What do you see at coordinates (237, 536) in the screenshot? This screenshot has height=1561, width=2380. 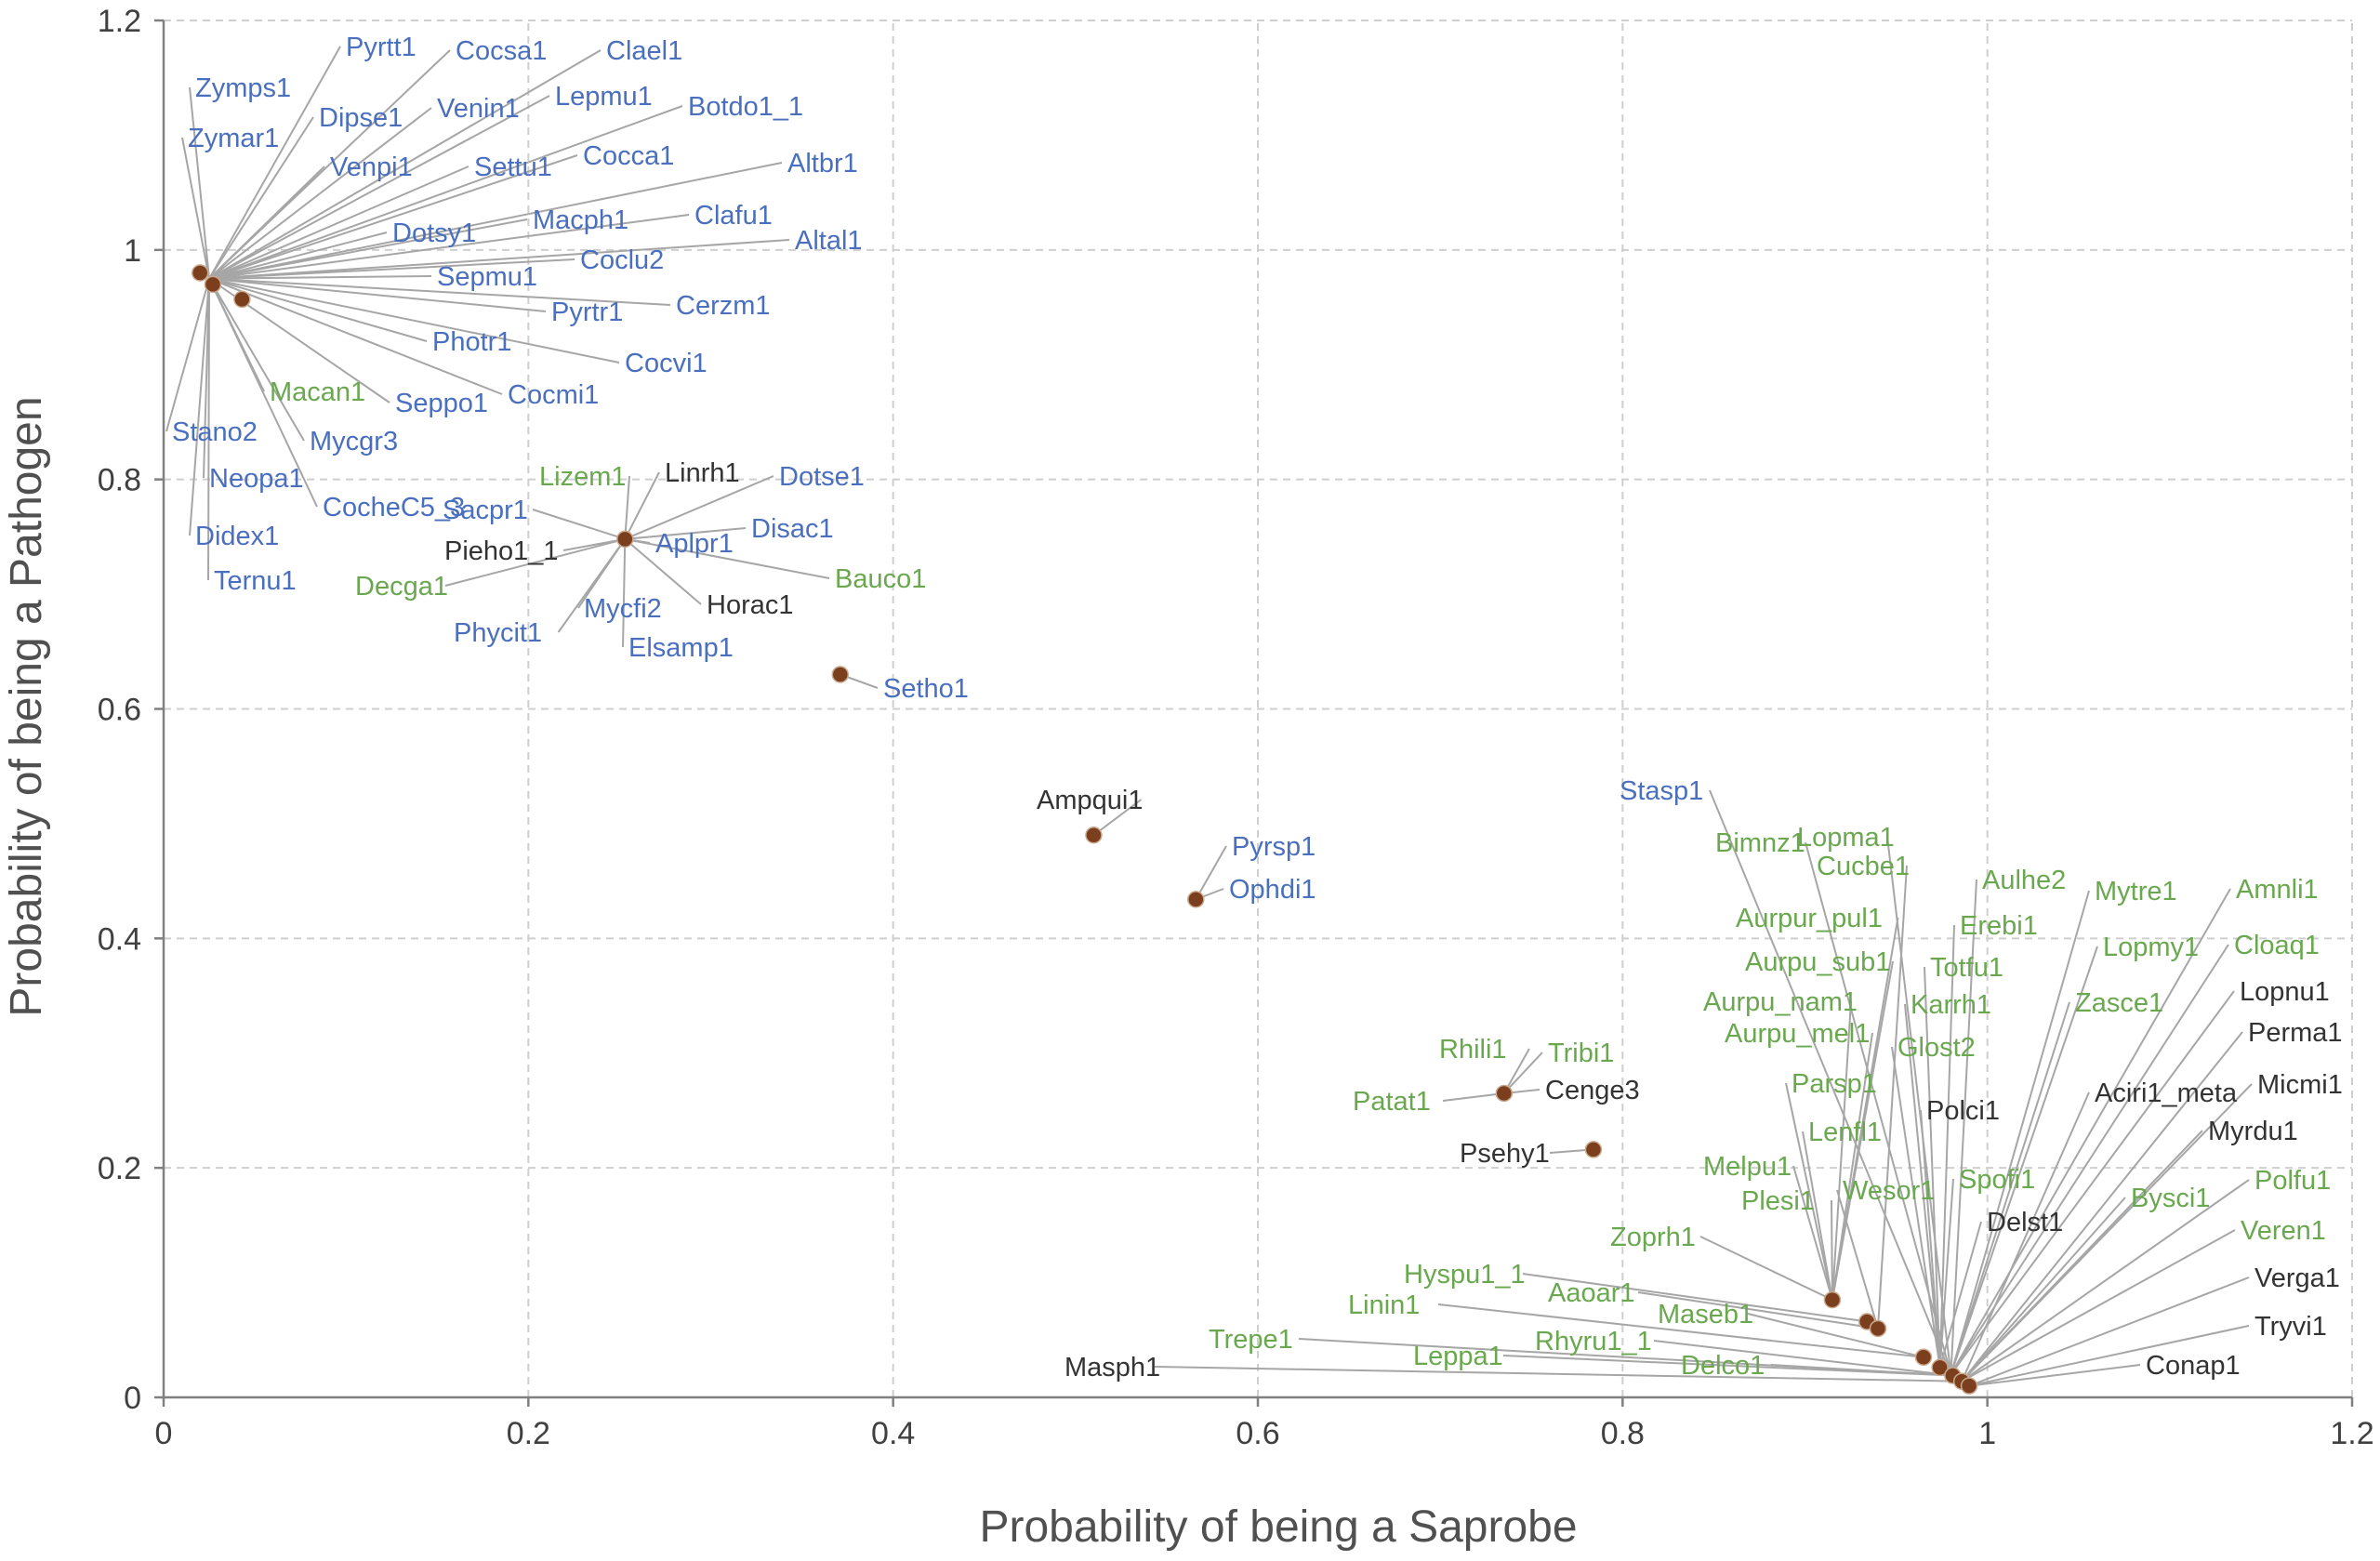 I see `point-label: Didex1` at bounding box center [237, 536].